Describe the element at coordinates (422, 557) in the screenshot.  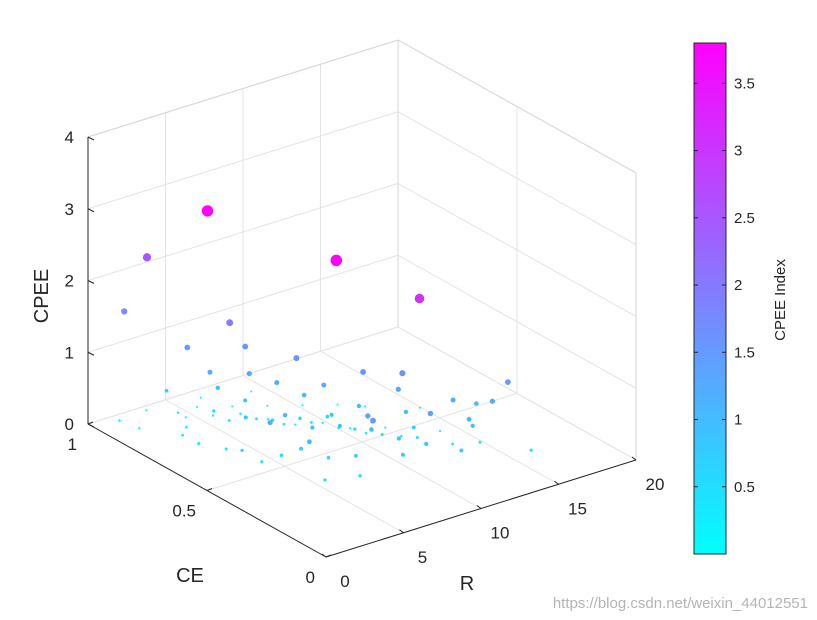
I see `x-tick-label: 5` at that location.